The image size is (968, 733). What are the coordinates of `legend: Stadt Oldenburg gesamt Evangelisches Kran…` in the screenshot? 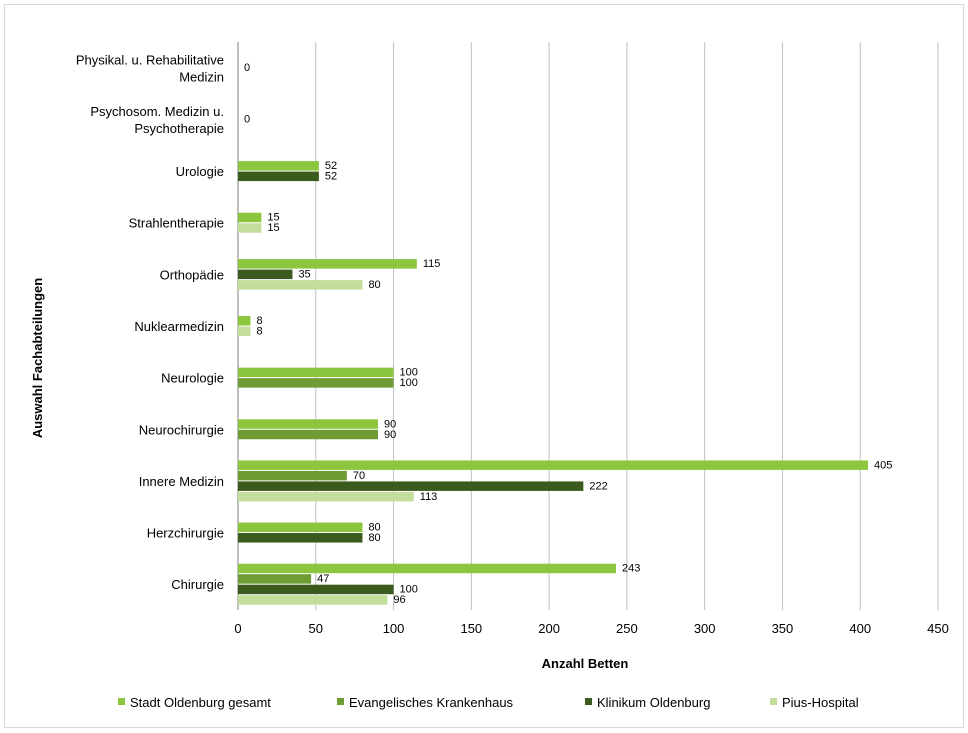 It's located at (488, 702).